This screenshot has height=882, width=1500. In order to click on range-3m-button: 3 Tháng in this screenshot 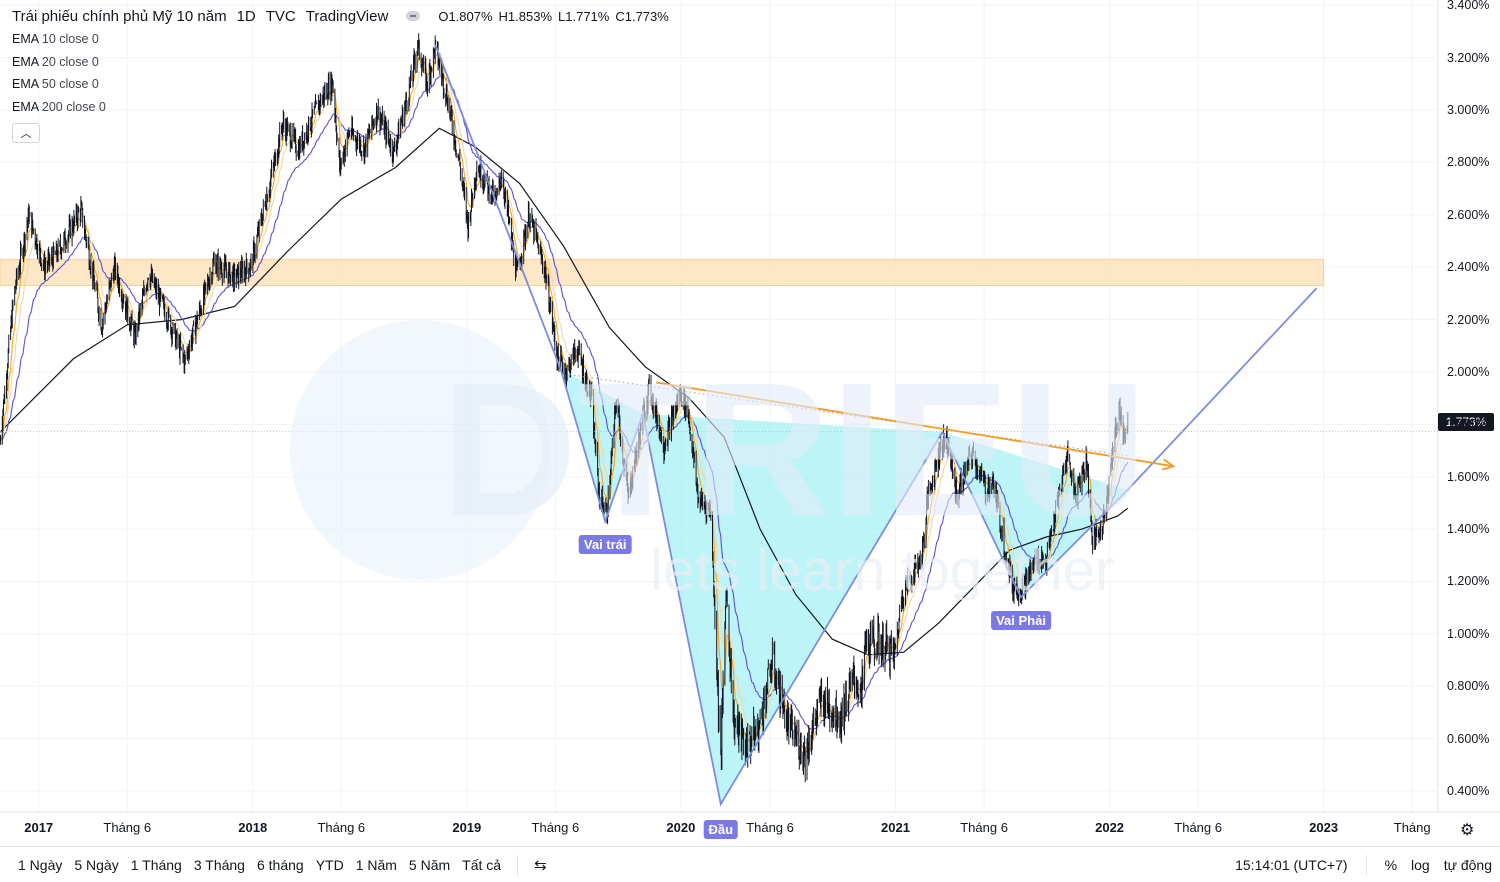, I will do `click(219, 864)`.